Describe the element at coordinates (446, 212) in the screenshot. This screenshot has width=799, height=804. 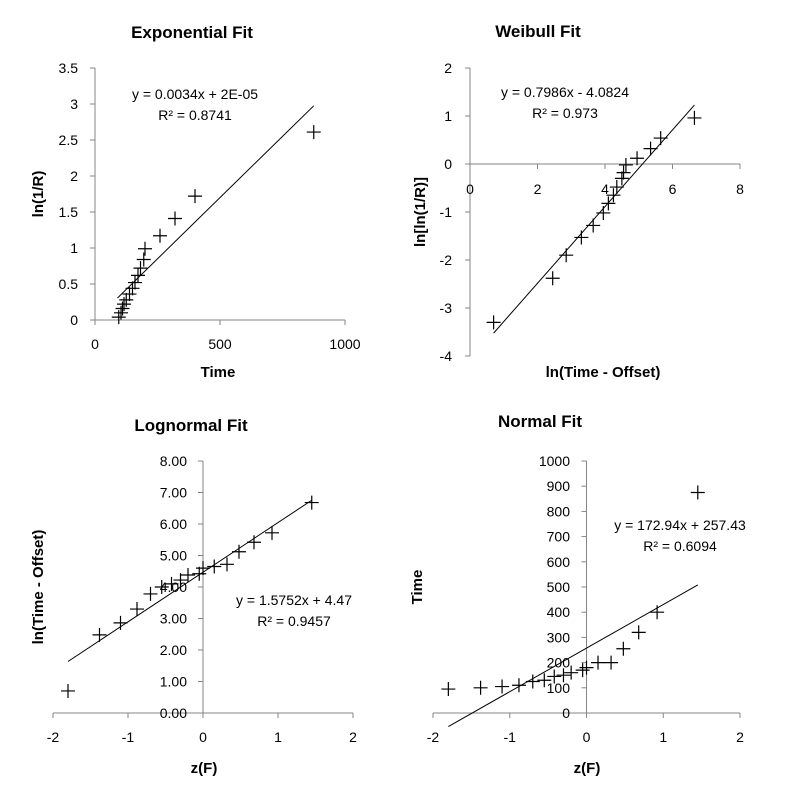
I see `y-tick-label: -1` at that location.